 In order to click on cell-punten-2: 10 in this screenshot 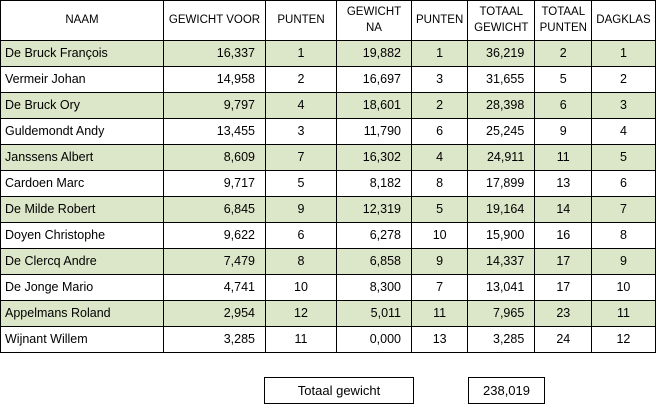, I will do `click(439, 235)`.